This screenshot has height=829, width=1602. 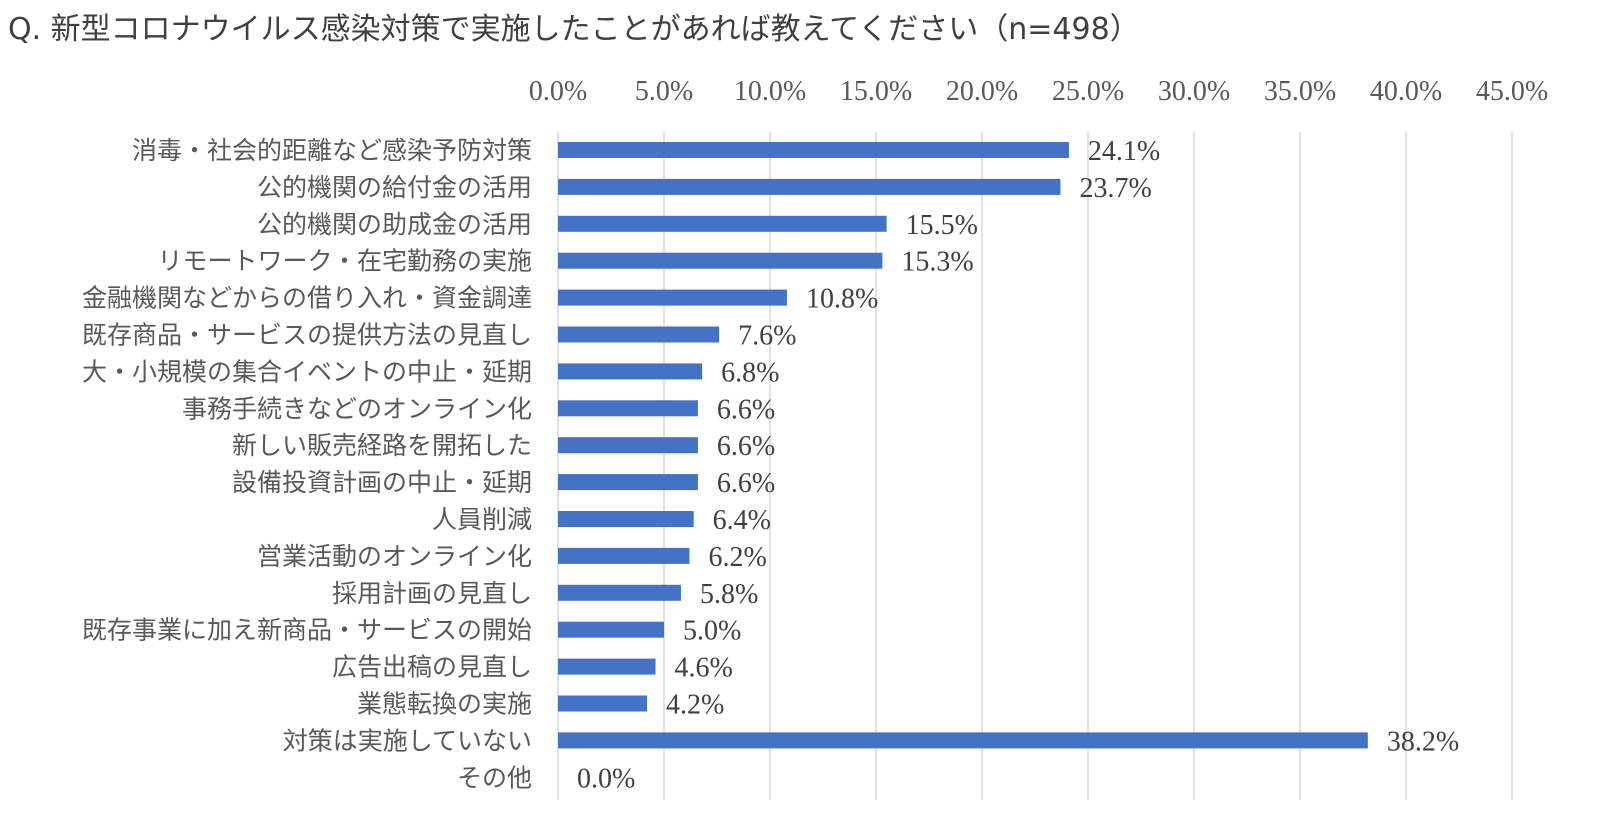 I want to click on category-label: 人員削減, so click(x=482, y=519).